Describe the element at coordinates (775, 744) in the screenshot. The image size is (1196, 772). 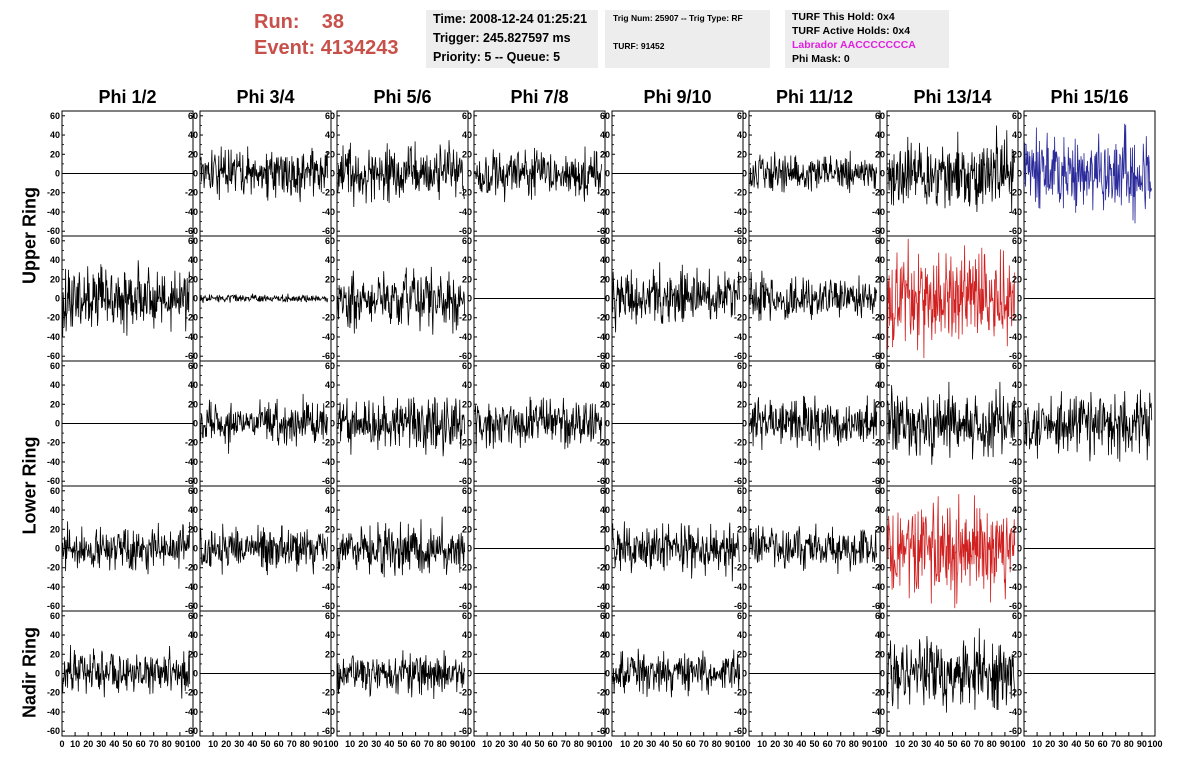
I see `x-tick-label: 20` at that location.